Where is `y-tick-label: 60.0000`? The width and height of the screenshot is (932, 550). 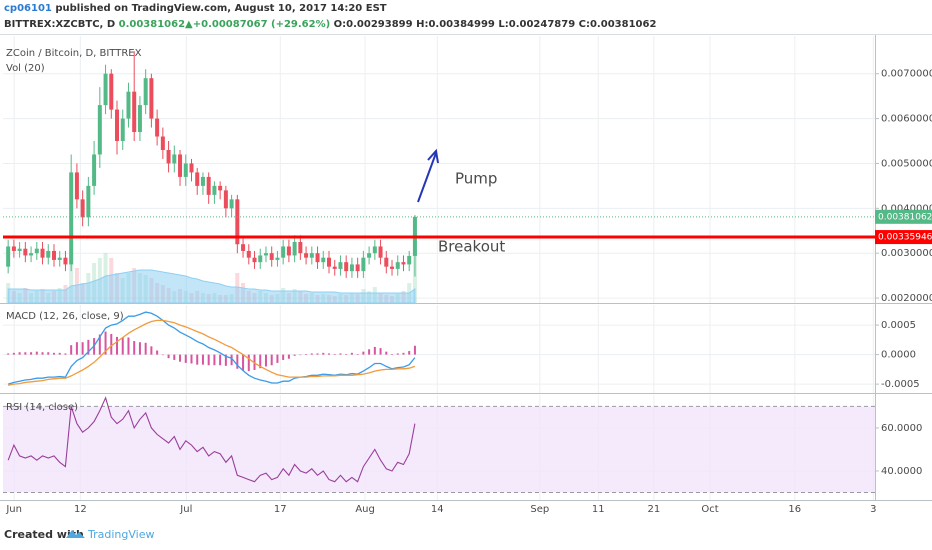 y-tick-label: 60.0000 is located at coordinates (901, 428).